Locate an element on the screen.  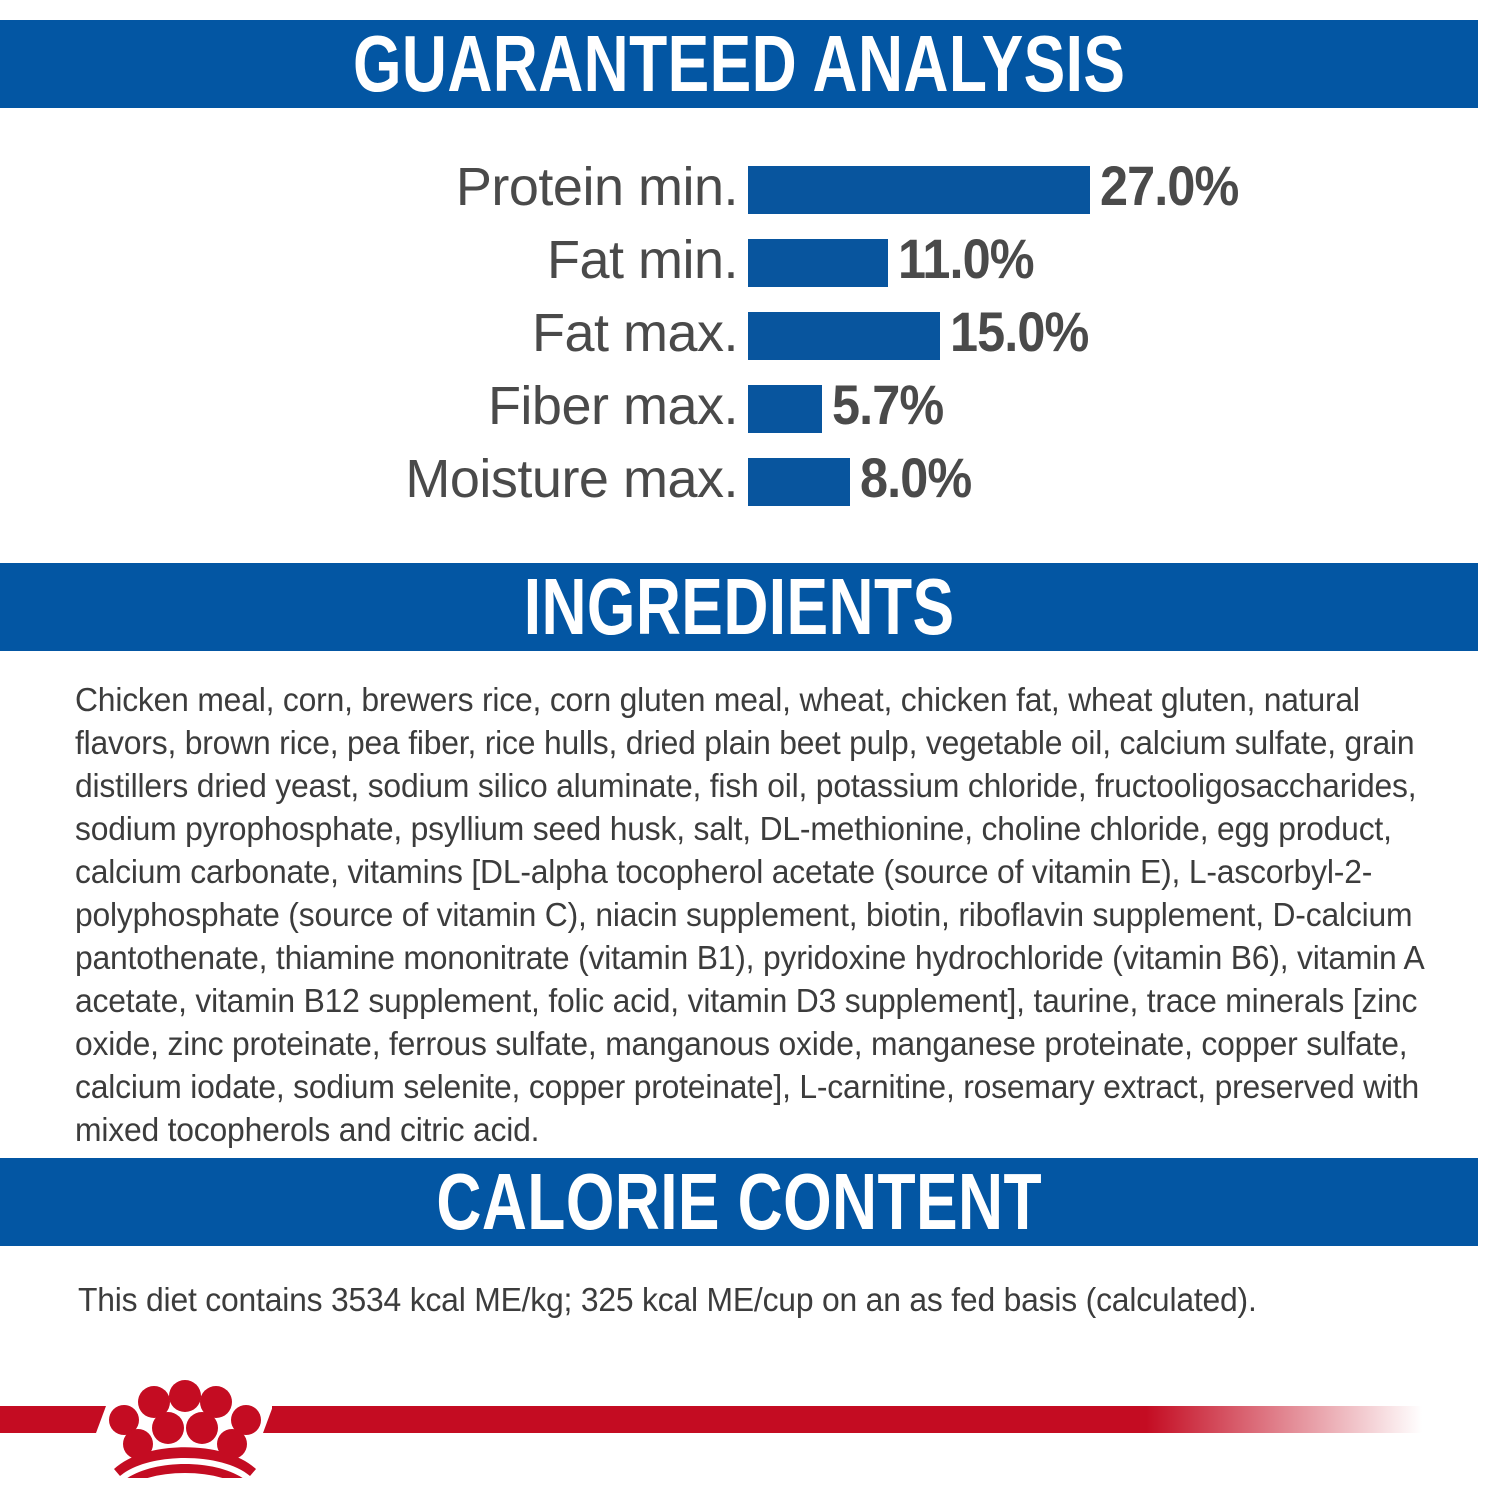
royal-canin-crown-icon is located at coordinates (185, 1429).